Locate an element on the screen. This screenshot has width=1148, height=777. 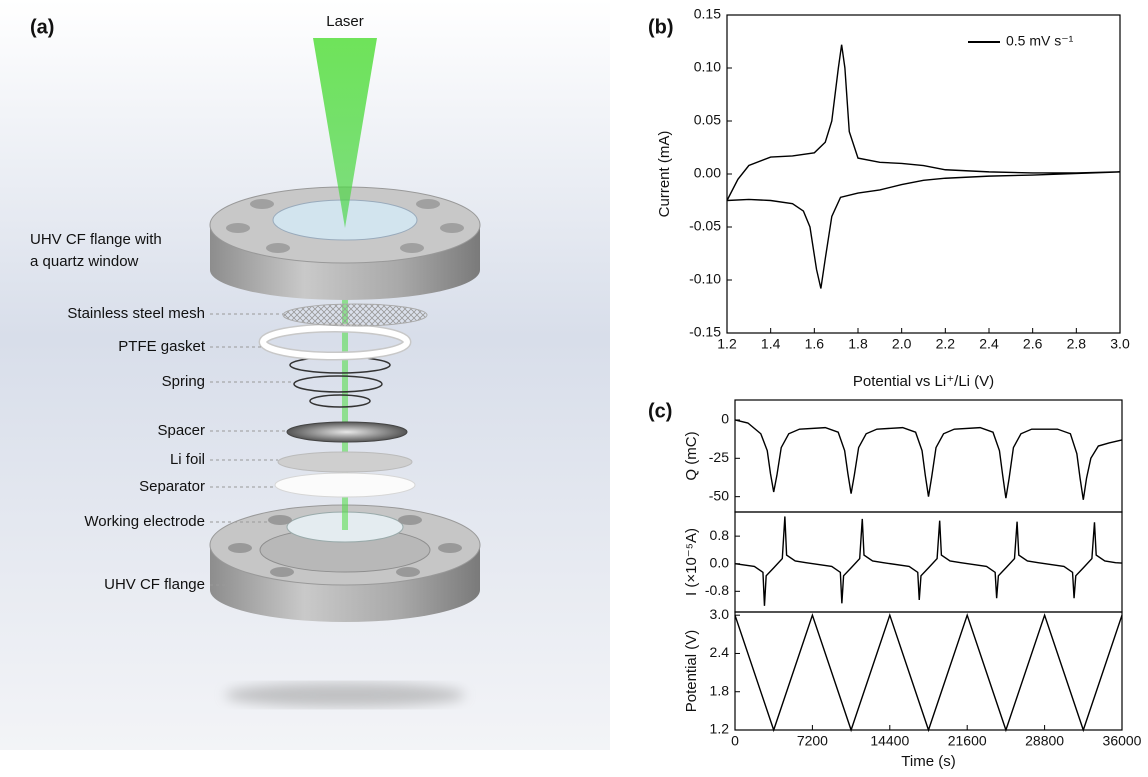
component-label: PTFE gasket is located at coordinates (162, 346).